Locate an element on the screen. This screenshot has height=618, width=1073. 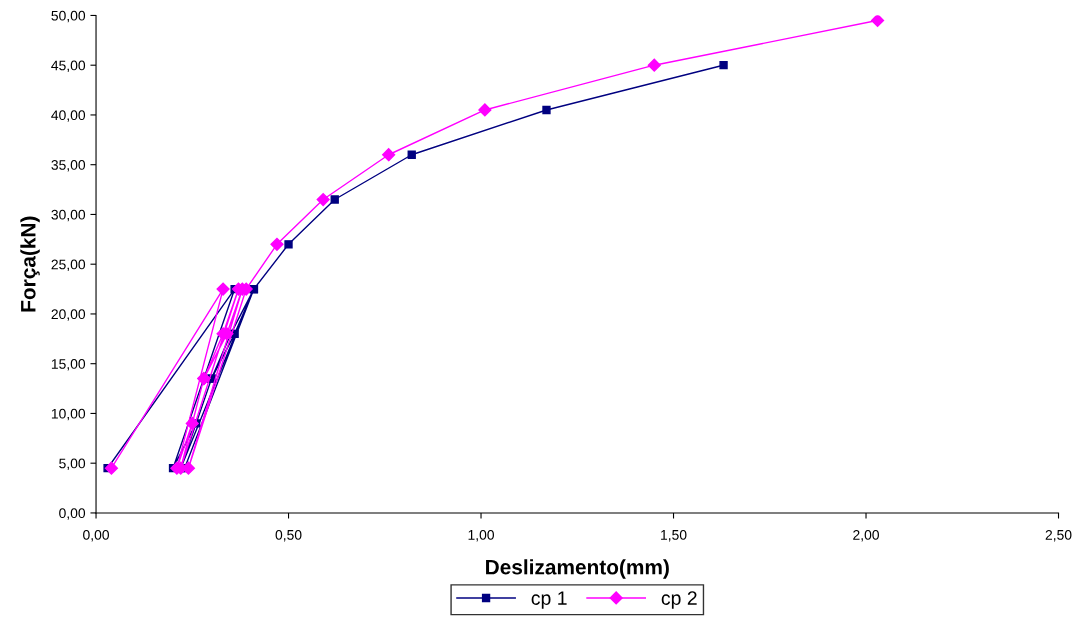
y-tick-label: 5,00 is located at coordinates (72, 464).